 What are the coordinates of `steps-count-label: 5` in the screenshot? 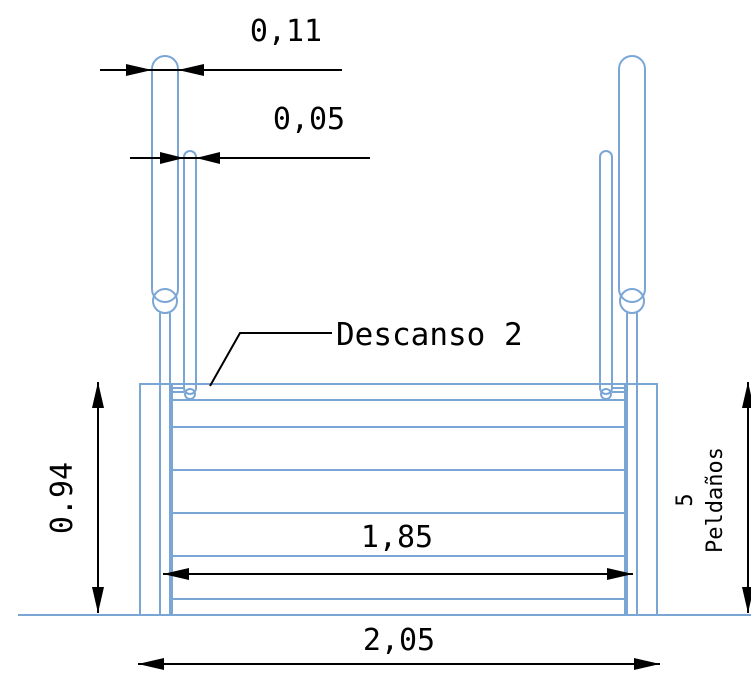 It's located at (685, 499).